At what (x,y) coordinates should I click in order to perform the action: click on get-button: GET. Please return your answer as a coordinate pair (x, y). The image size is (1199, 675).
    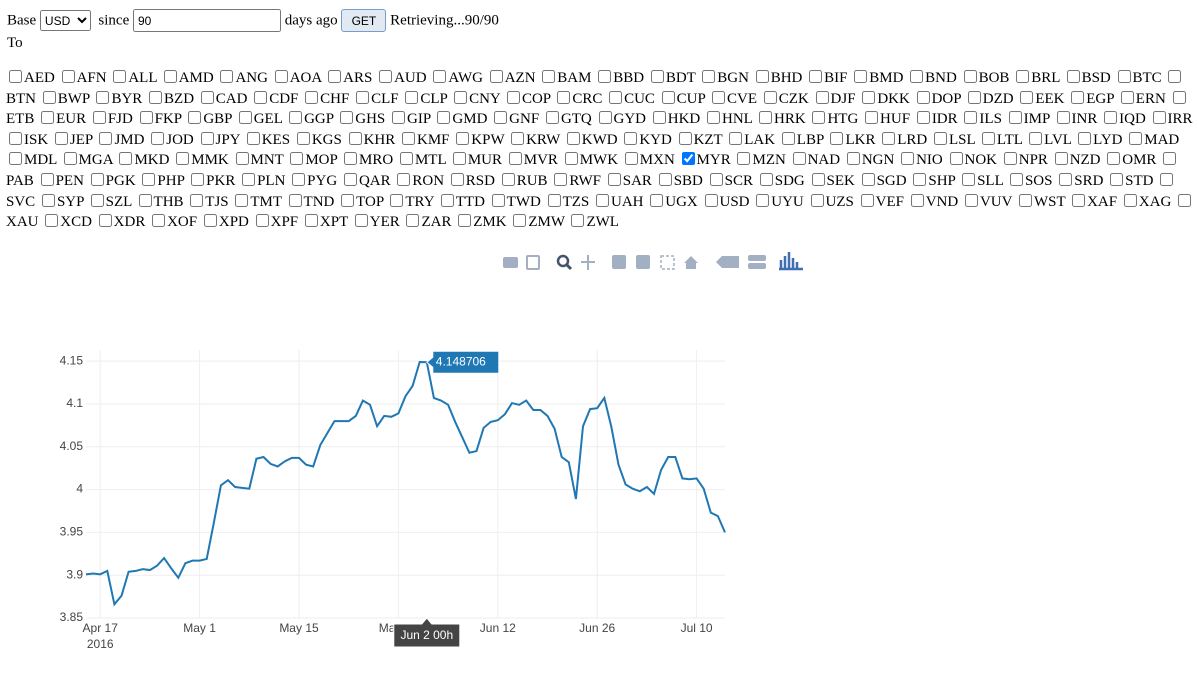
    Looking at the image, I should click on (364, 20).